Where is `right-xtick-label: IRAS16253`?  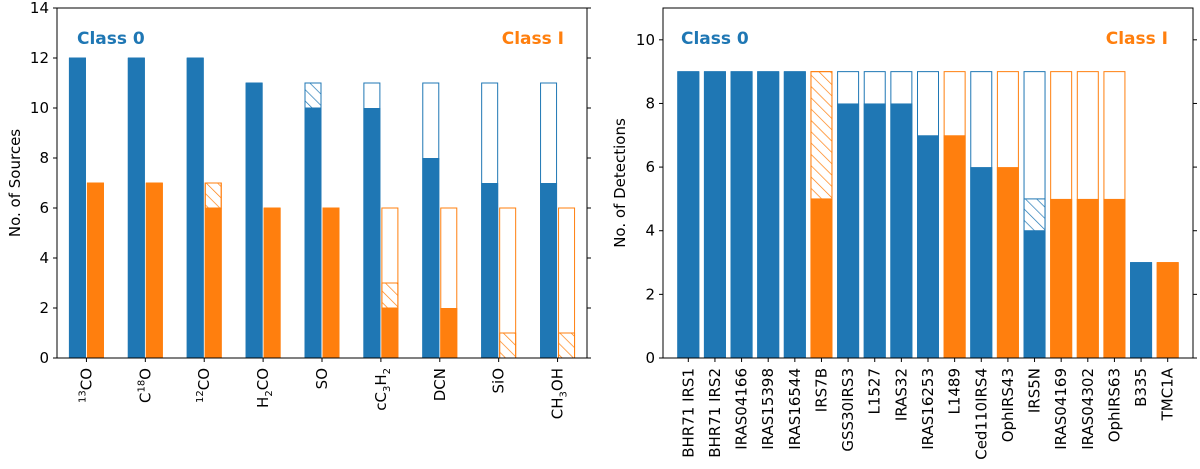
right-xtick-label: IRAS16253 is located at coordinates (928, 409).